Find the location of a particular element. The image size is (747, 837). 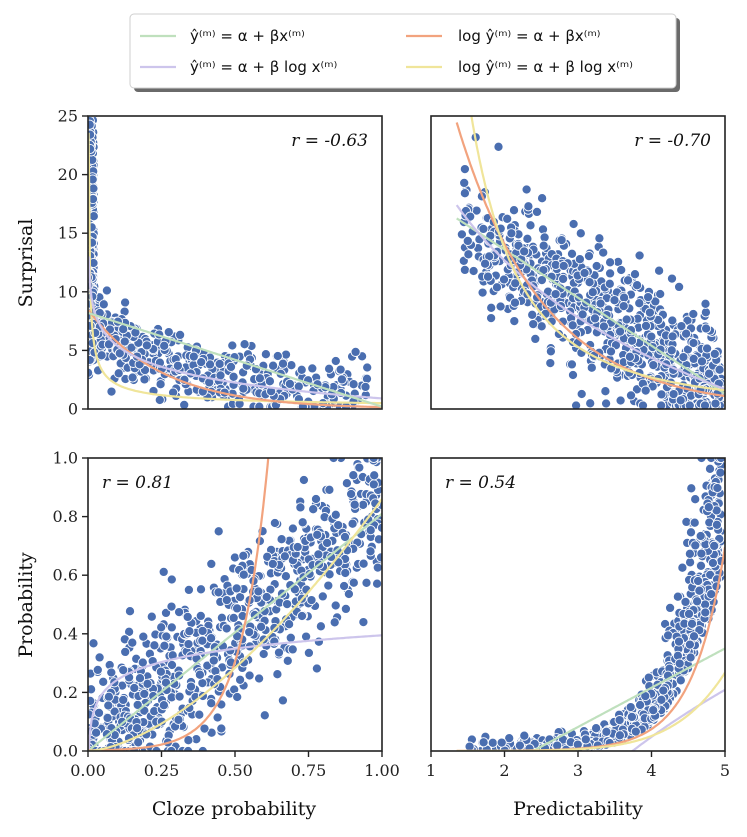

x-tick-label: 2 is located at coordinates (504, 770).